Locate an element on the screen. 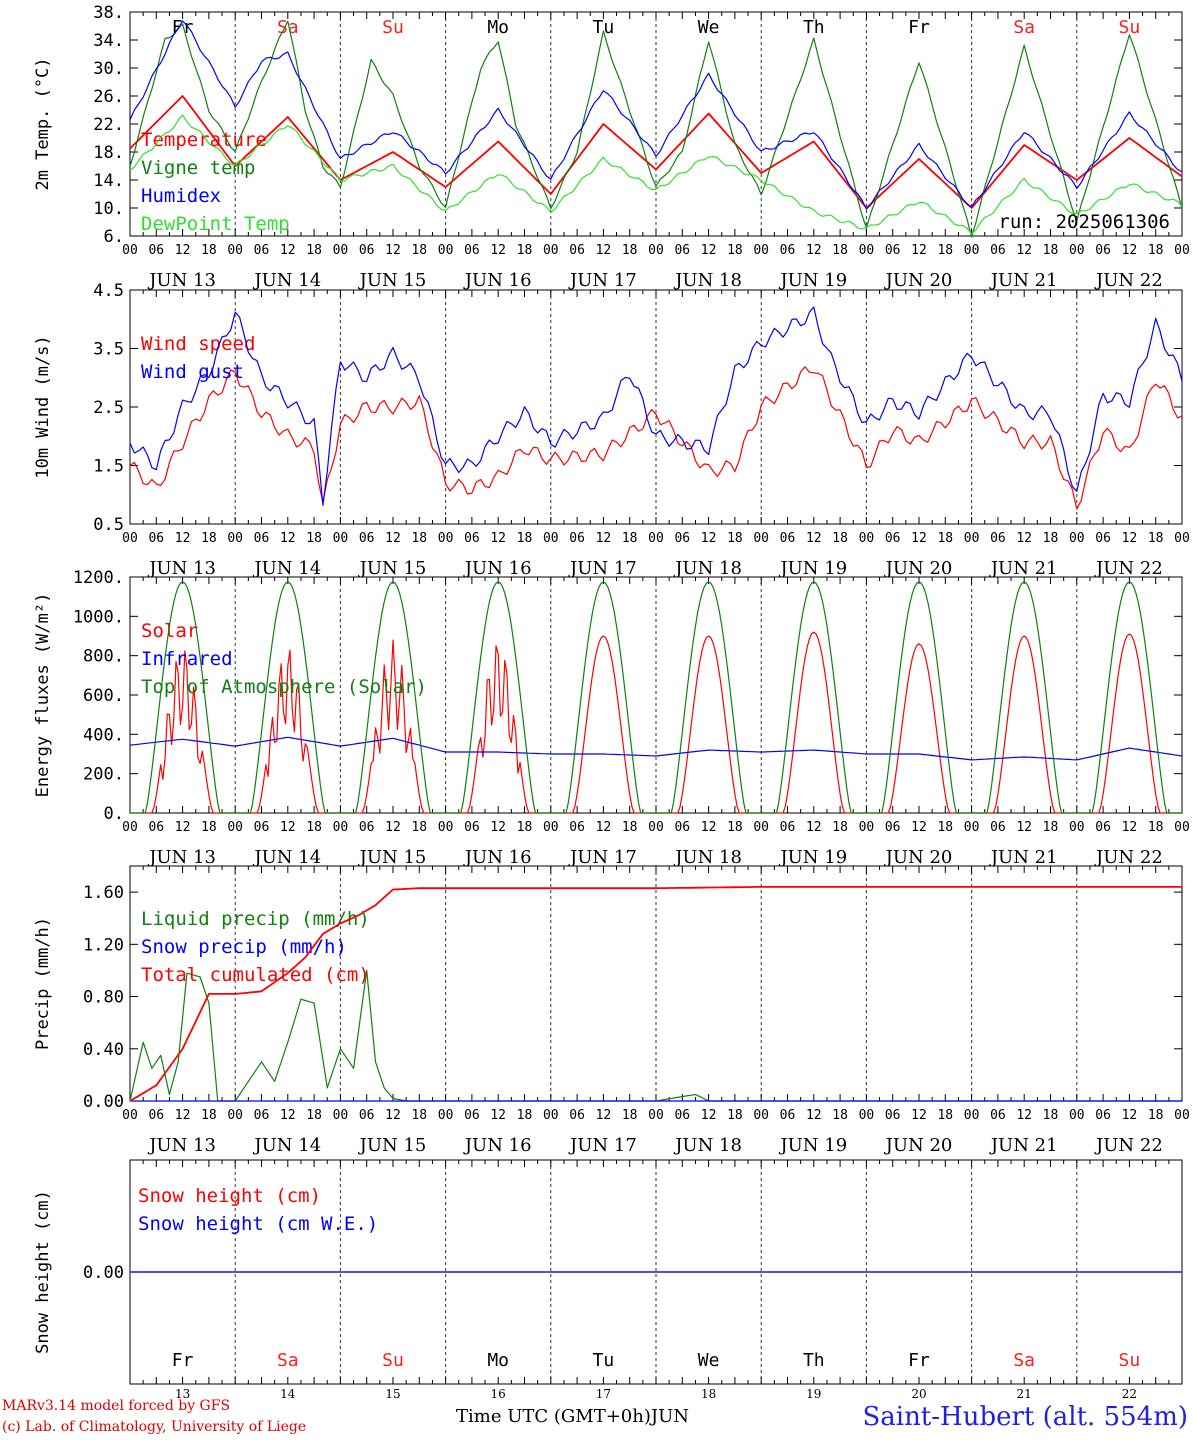 The height and width of the screenshot is (1440, 1194). y-tick-label: 2.5 is located at coordinates (108, 408).